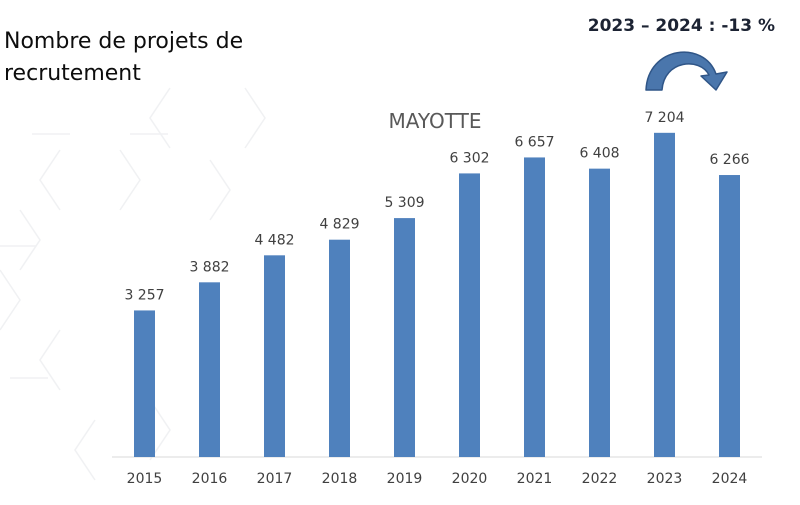 This screenshot has width=800, height=505. What do you see at coordinates (339, 225) in the screenshot?
I see `data-label-2018: 4 829` at bounding box center [339, 225].